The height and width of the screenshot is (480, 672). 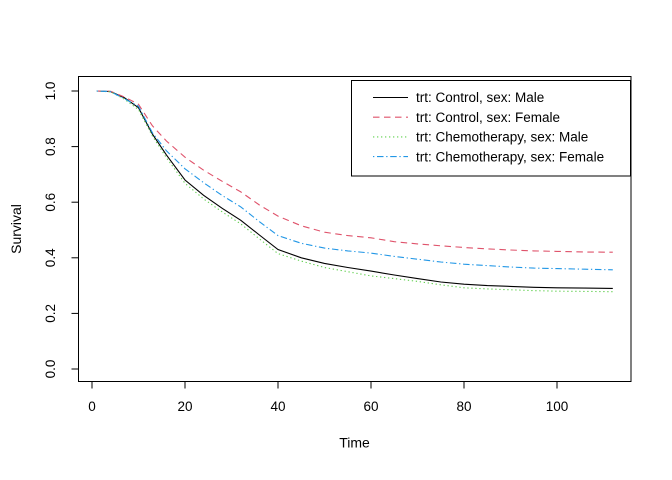 What do you see at coordinates (92, 406) in the screenshot?
I see `x-axis-tick-label: 0` at bounding box center [92, 406].